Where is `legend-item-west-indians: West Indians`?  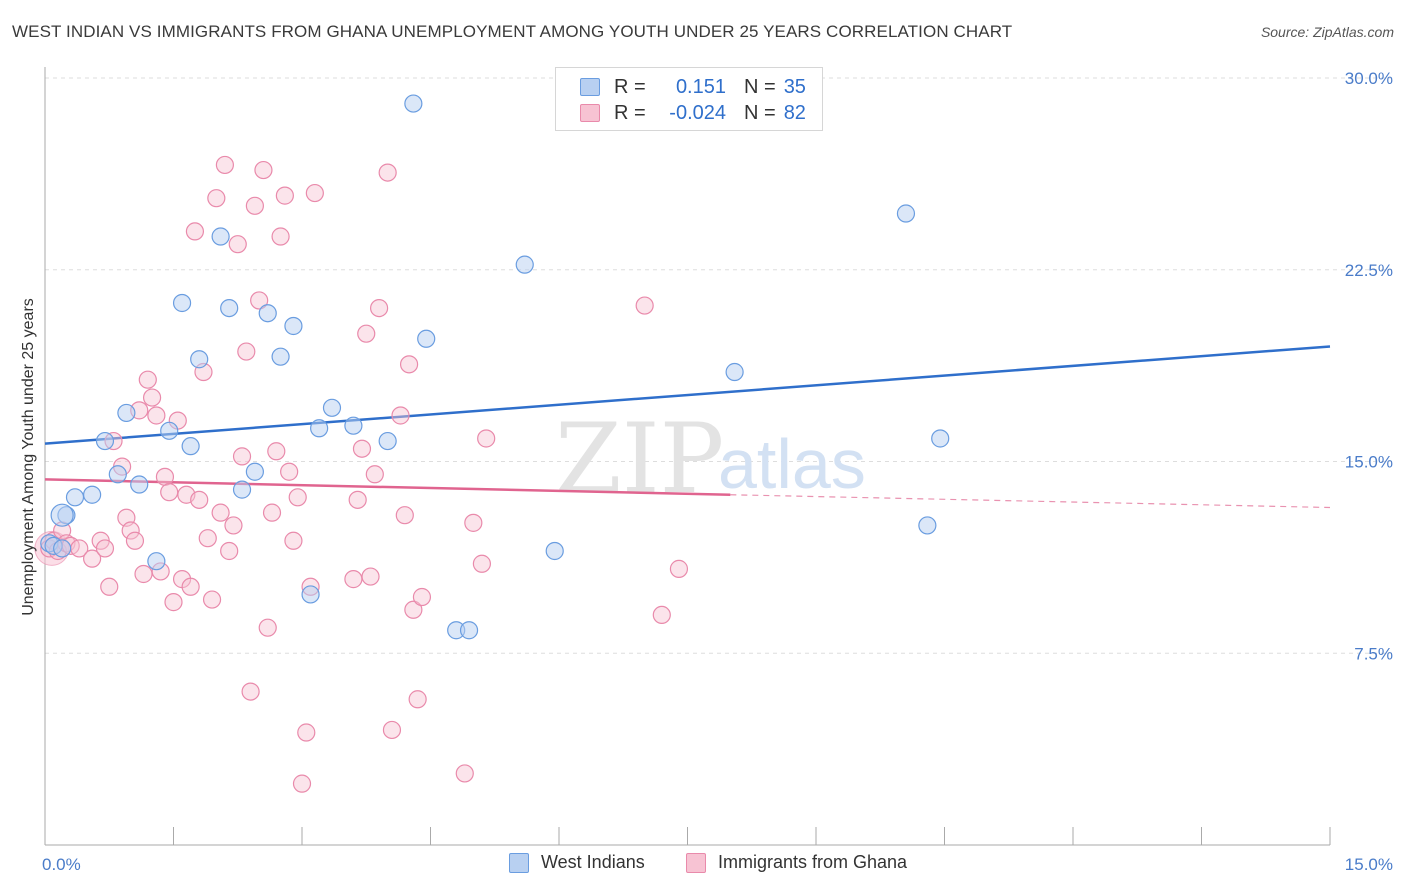
legend-item-west-indians: West Indians is located at coordinates (577, 862).